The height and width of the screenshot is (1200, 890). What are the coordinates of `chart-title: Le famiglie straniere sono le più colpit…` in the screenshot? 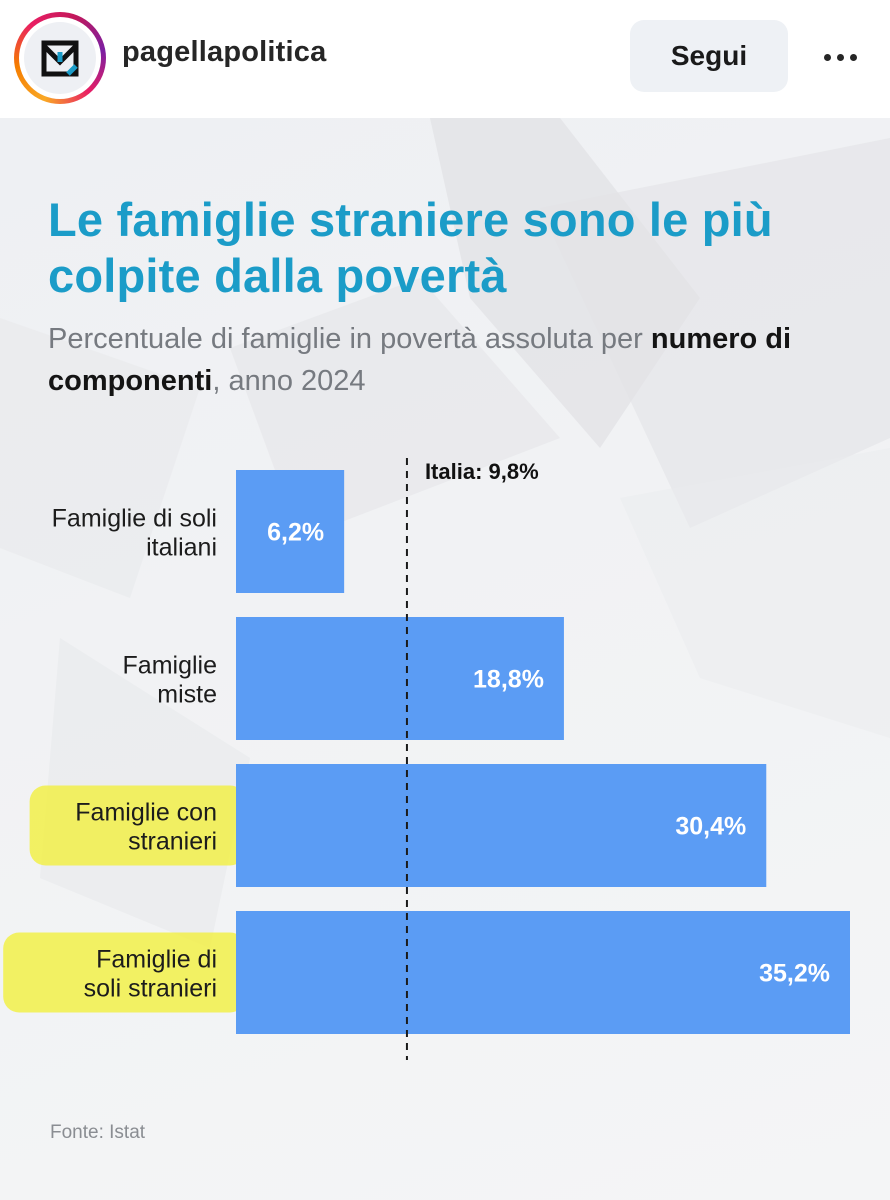 It's located at (410, 247).